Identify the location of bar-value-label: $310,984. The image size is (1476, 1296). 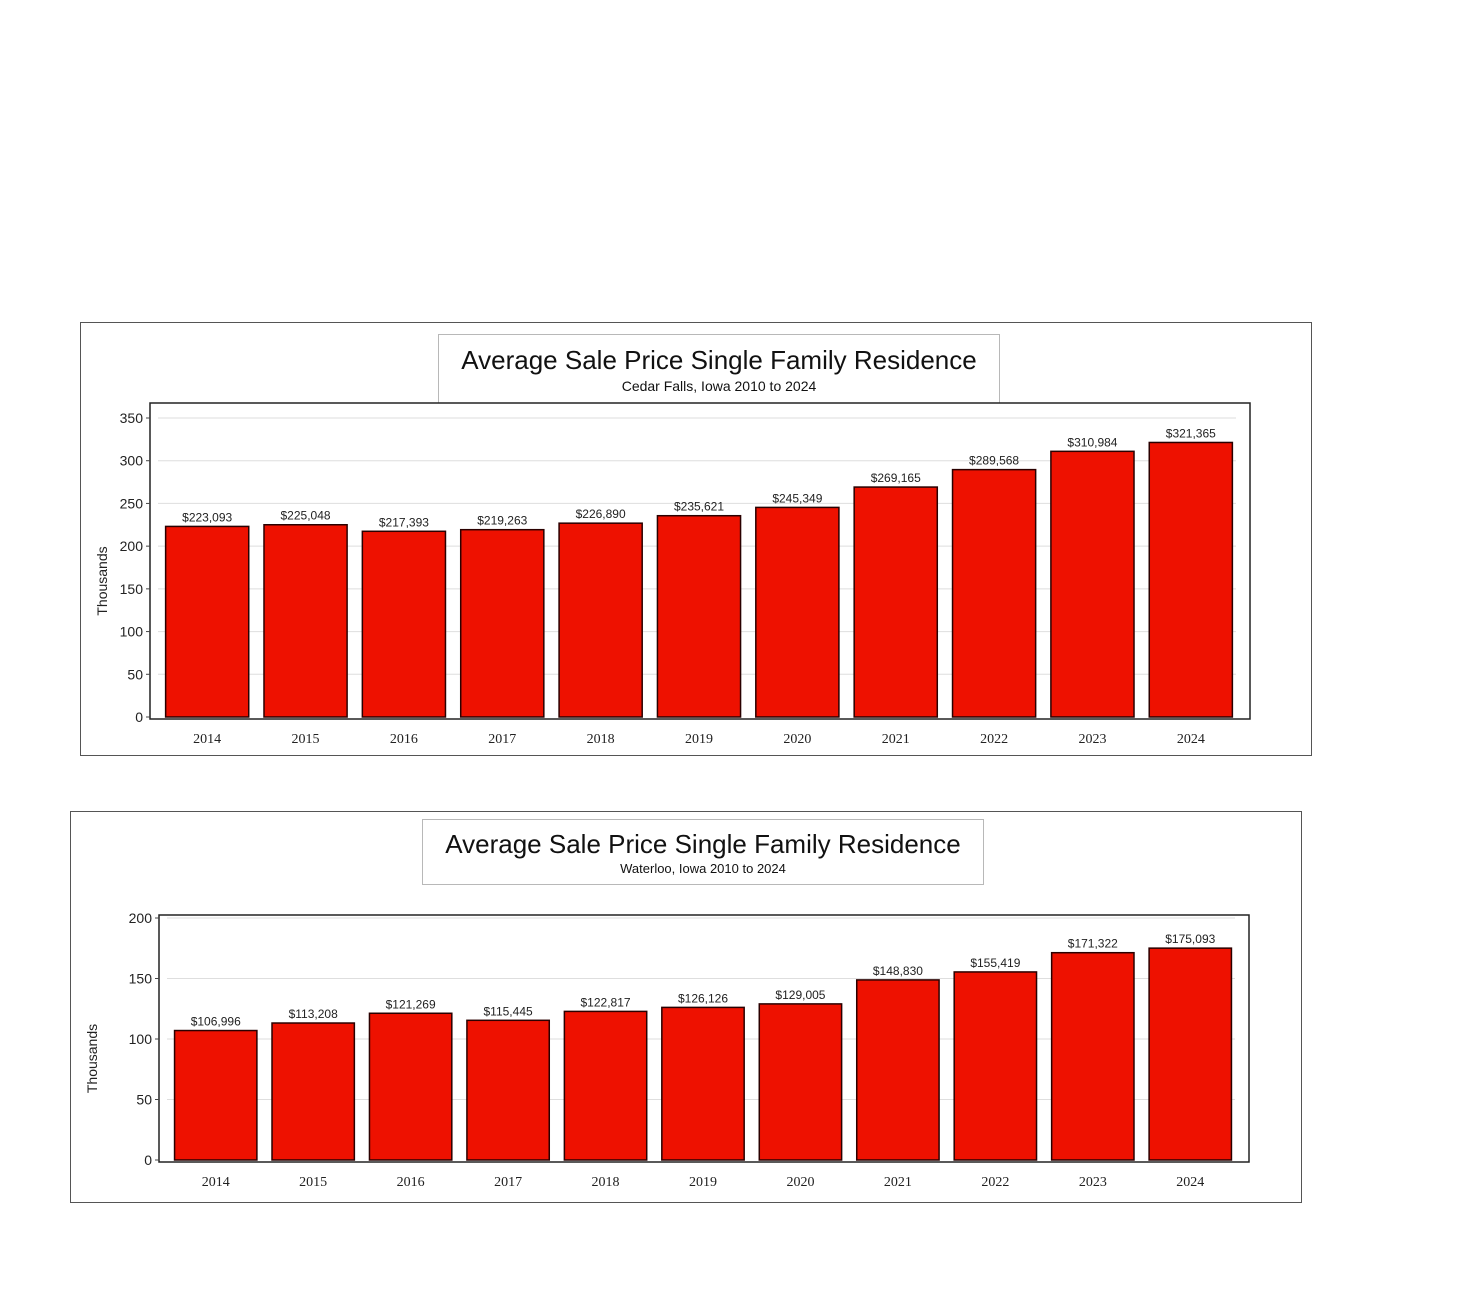
(1092, 442).